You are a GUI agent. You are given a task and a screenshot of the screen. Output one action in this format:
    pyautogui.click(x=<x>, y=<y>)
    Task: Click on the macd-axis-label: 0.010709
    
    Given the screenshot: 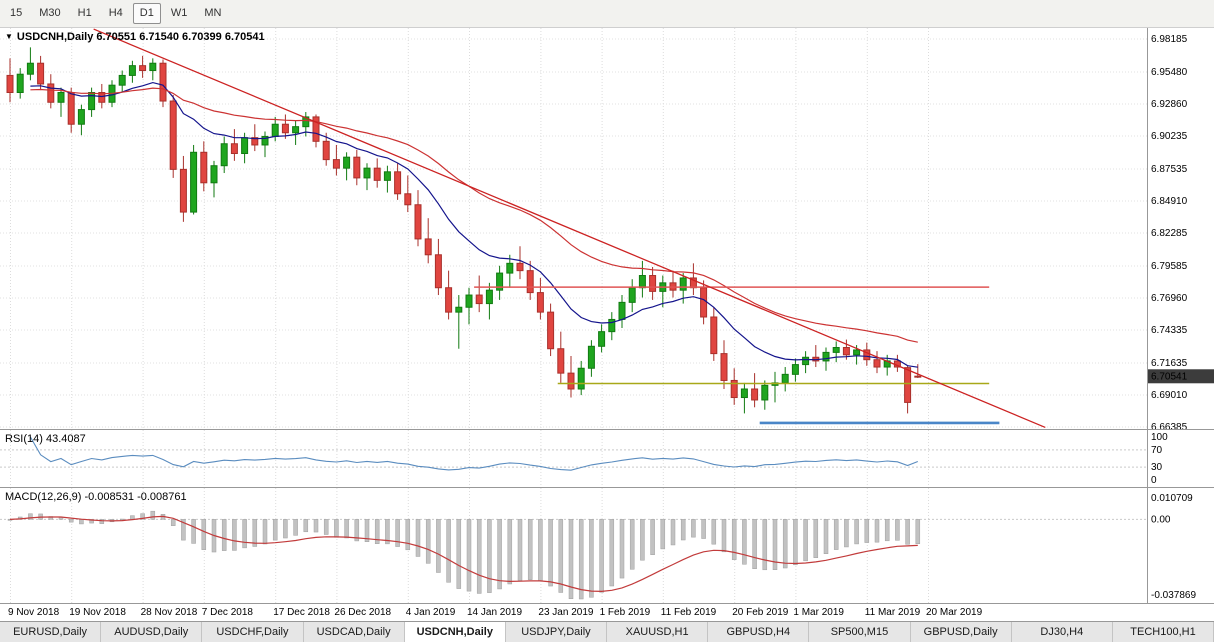 What is the action you would take?
    pyautogui.click(x=1172, y=498)
    